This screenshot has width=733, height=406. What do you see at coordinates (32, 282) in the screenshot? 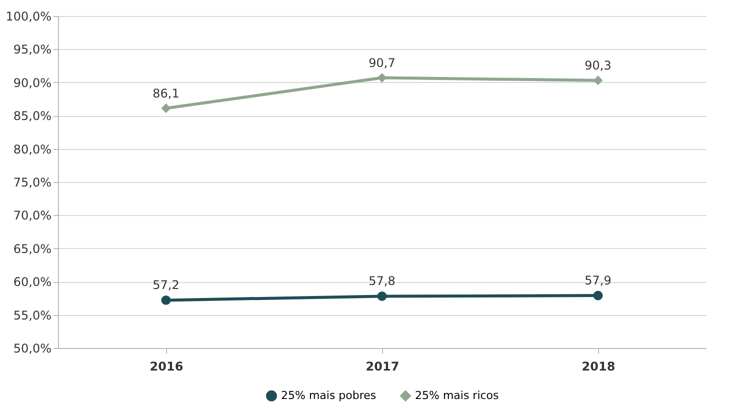
I see `y-tick-label: 60,0%` at bounding box center [32, 282].